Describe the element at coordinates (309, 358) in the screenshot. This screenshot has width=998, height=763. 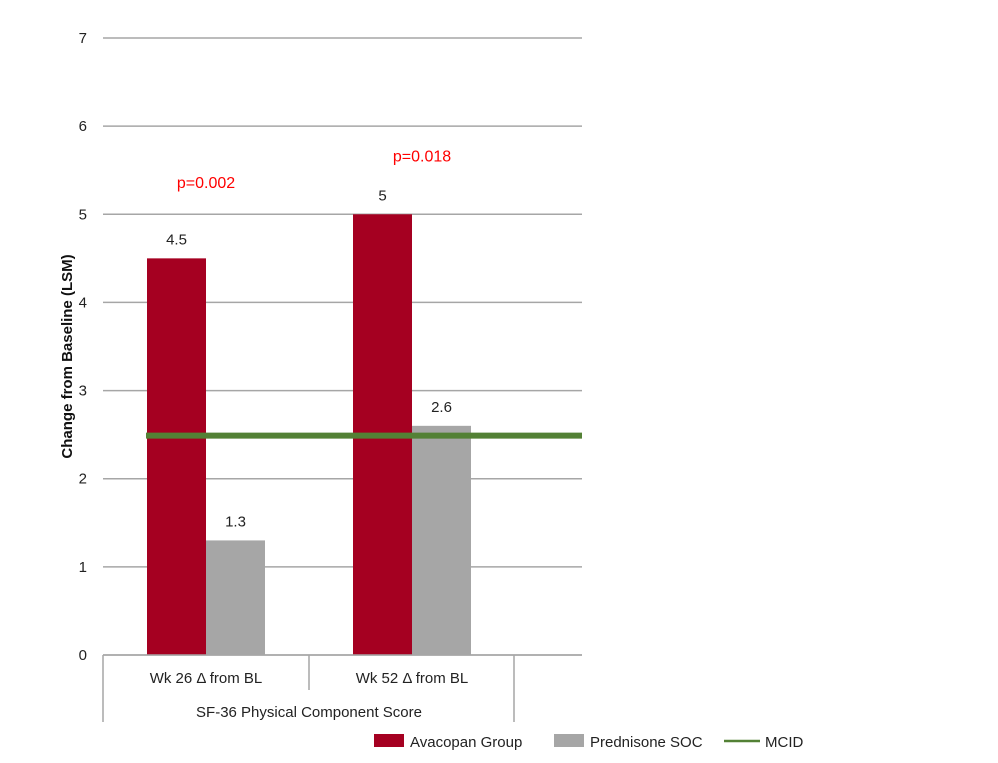
I see `data-labels: 4.5 1.3 5 2.6` at that location.